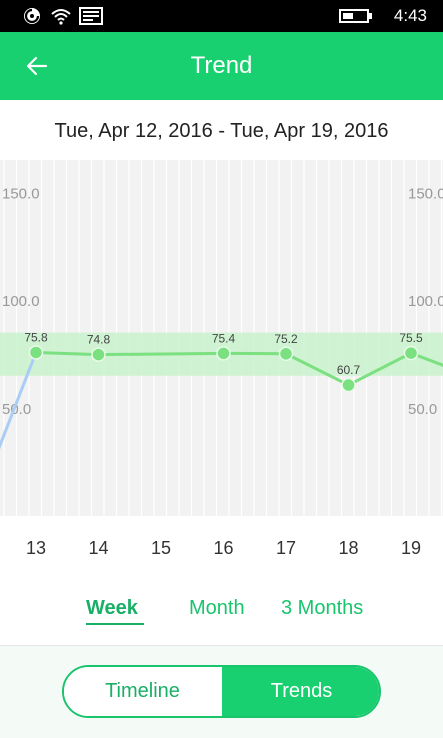 Image resolution: width=443 pixels, height=738 pixels. I want to click on x-tick-label: 14, so click(98, 548).